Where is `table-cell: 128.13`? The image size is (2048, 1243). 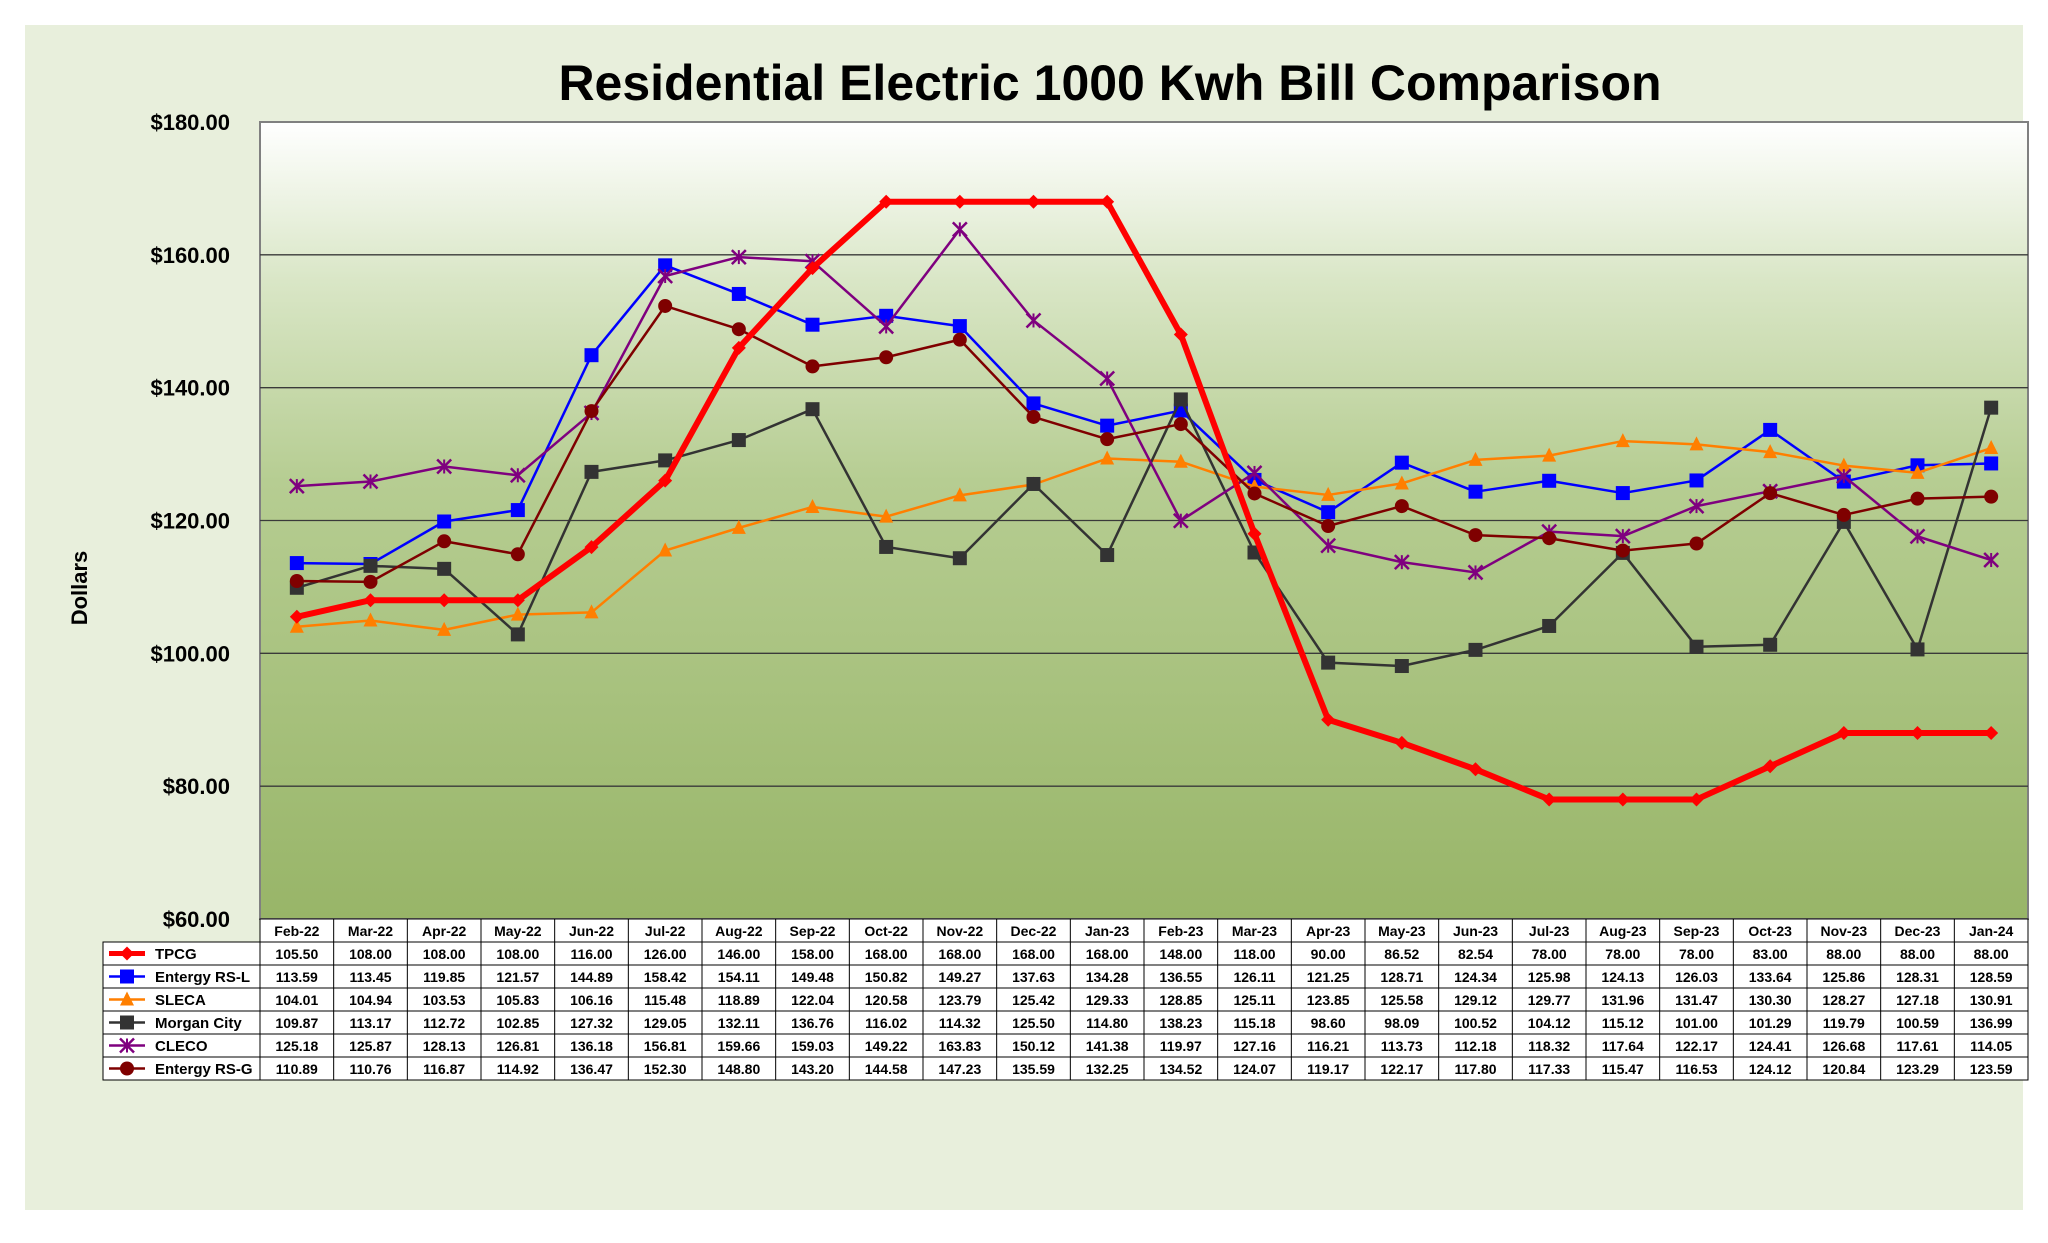
table-cell: 128.13 is located at coordinates (444, 1046).